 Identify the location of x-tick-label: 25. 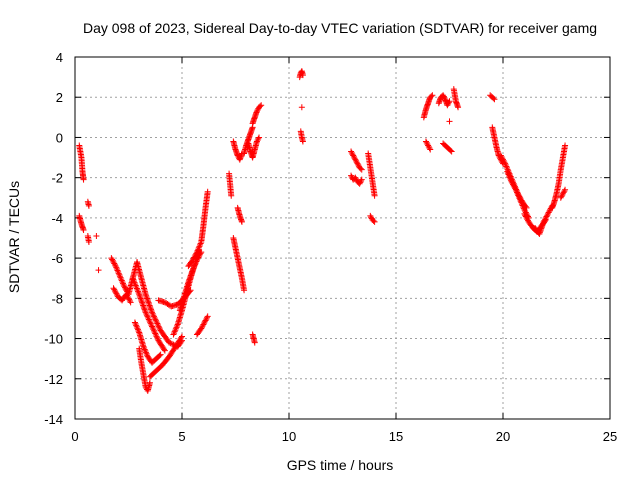
(610, 436).